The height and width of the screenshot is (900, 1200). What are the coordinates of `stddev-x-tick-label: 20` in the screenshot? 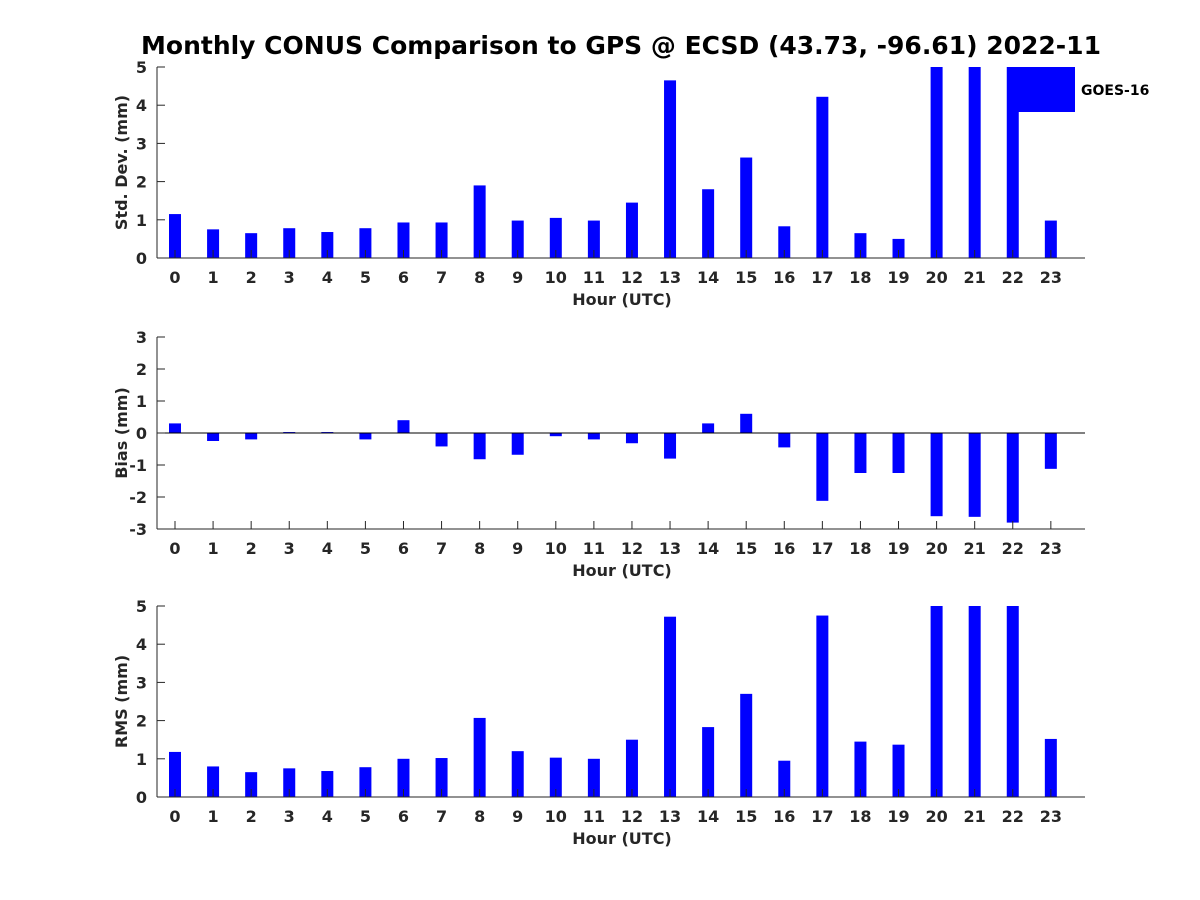 It's located at (936, 277).